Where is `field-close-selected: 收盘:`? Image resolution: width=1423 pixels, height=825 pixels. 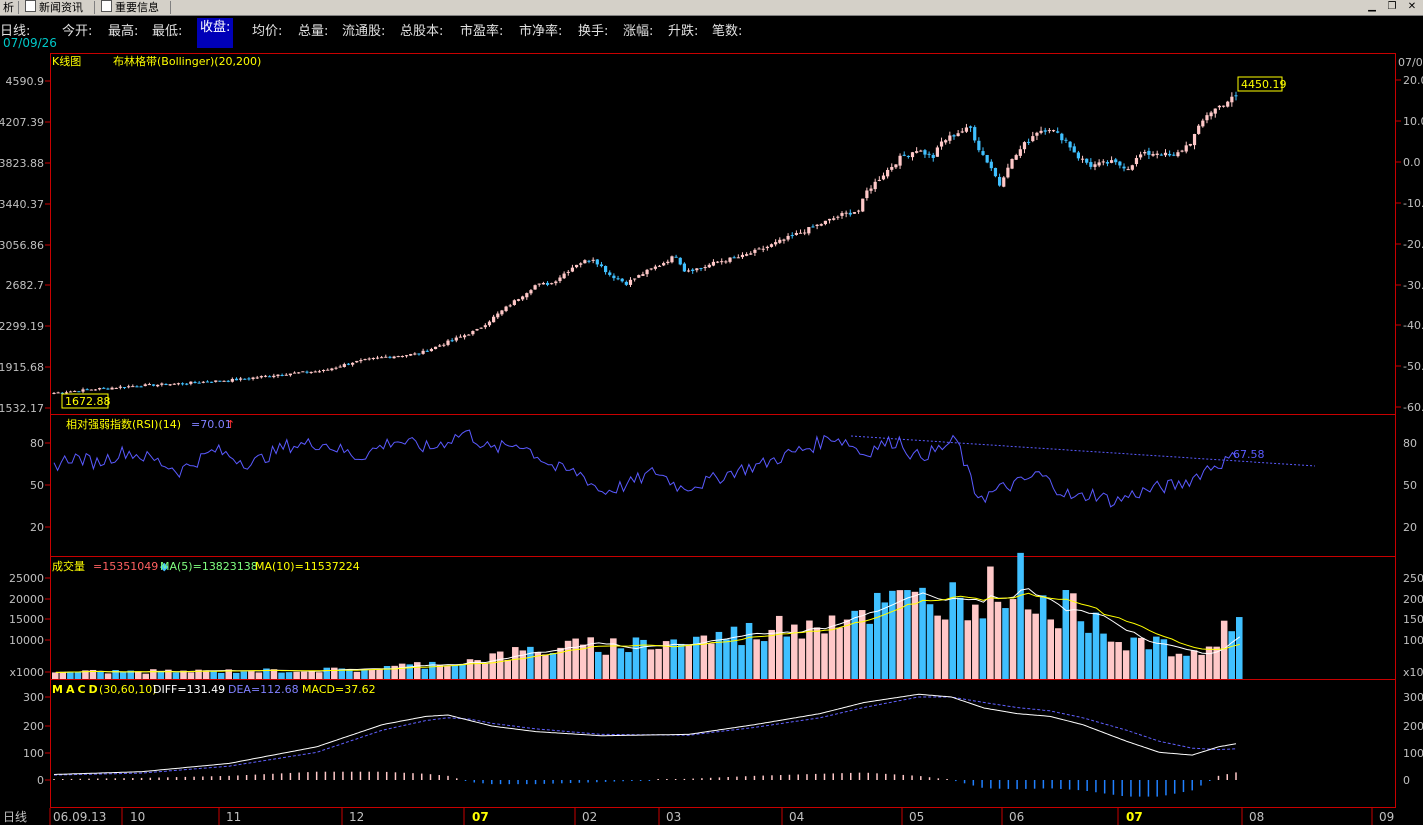 field-close-selected: 收盘: is located at coordinates (215, 33).